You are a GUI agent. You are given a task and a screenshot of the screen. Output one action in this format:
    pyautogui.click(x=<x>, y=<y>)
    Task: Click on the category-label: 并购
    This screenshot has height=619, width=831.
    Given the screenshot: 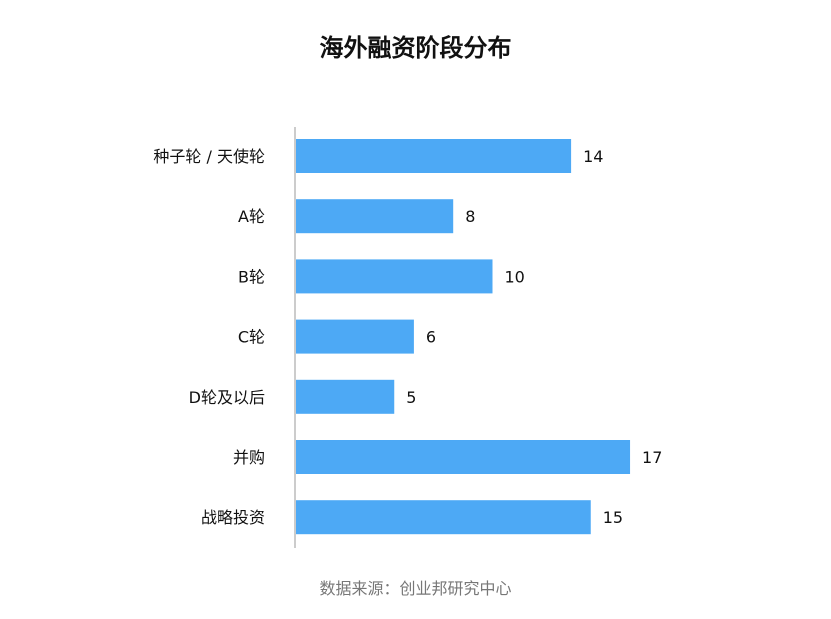 What is the action you would take?
    pyautogui.click(x=249, y=457)
    